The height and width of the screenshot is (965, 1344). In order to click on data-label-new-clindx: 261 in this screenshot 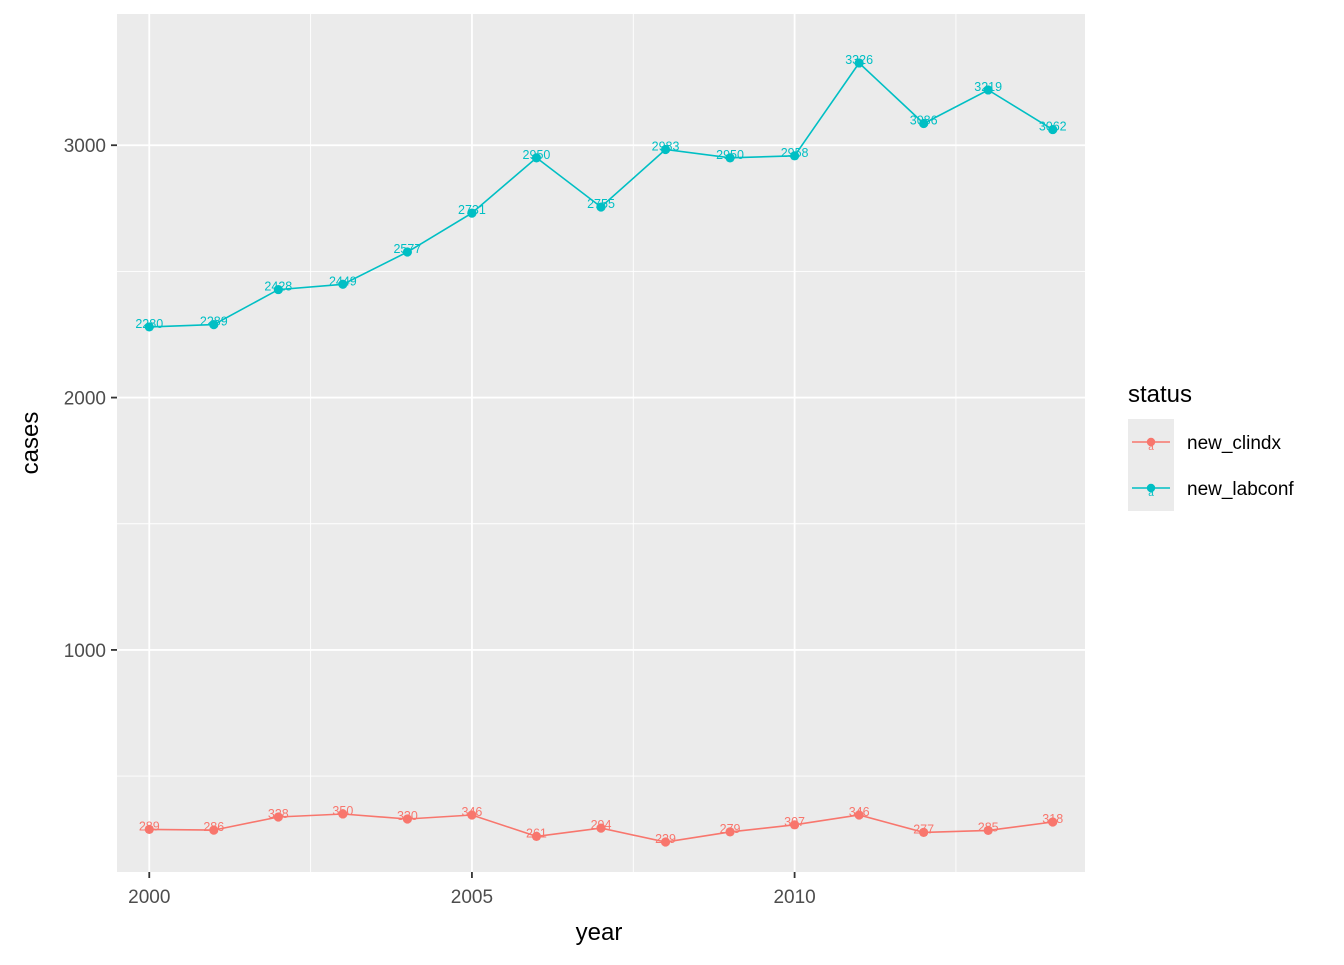, I will do `click(536, 833)`.